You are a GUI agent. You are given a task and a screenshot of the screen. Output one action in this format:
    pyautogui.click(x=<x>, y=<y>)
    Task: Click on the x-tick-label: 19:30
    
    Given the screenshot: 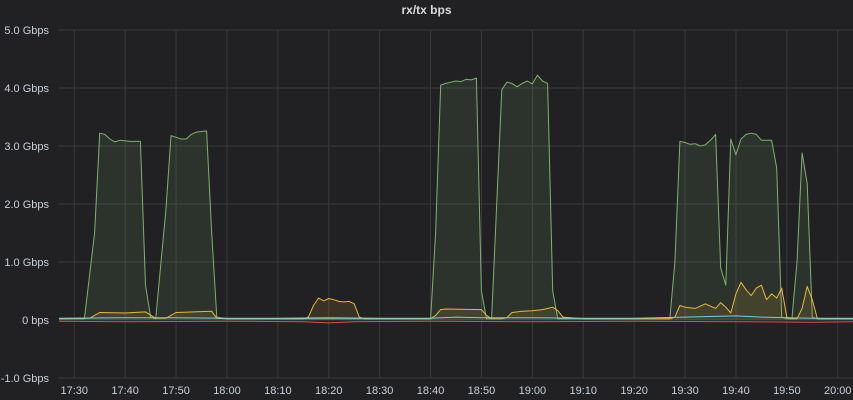 What is the action you would take?
    pyautogui.click(x=685, y=391)
    